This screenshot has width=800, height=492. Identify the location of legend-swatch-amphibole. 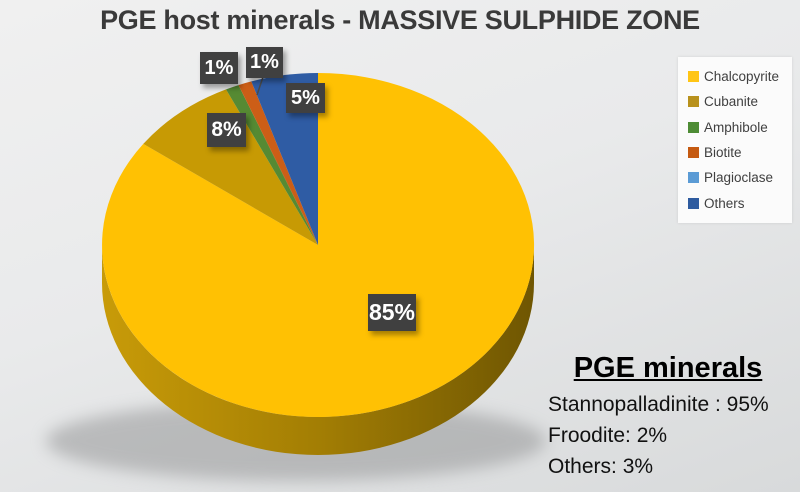
(693, 127).